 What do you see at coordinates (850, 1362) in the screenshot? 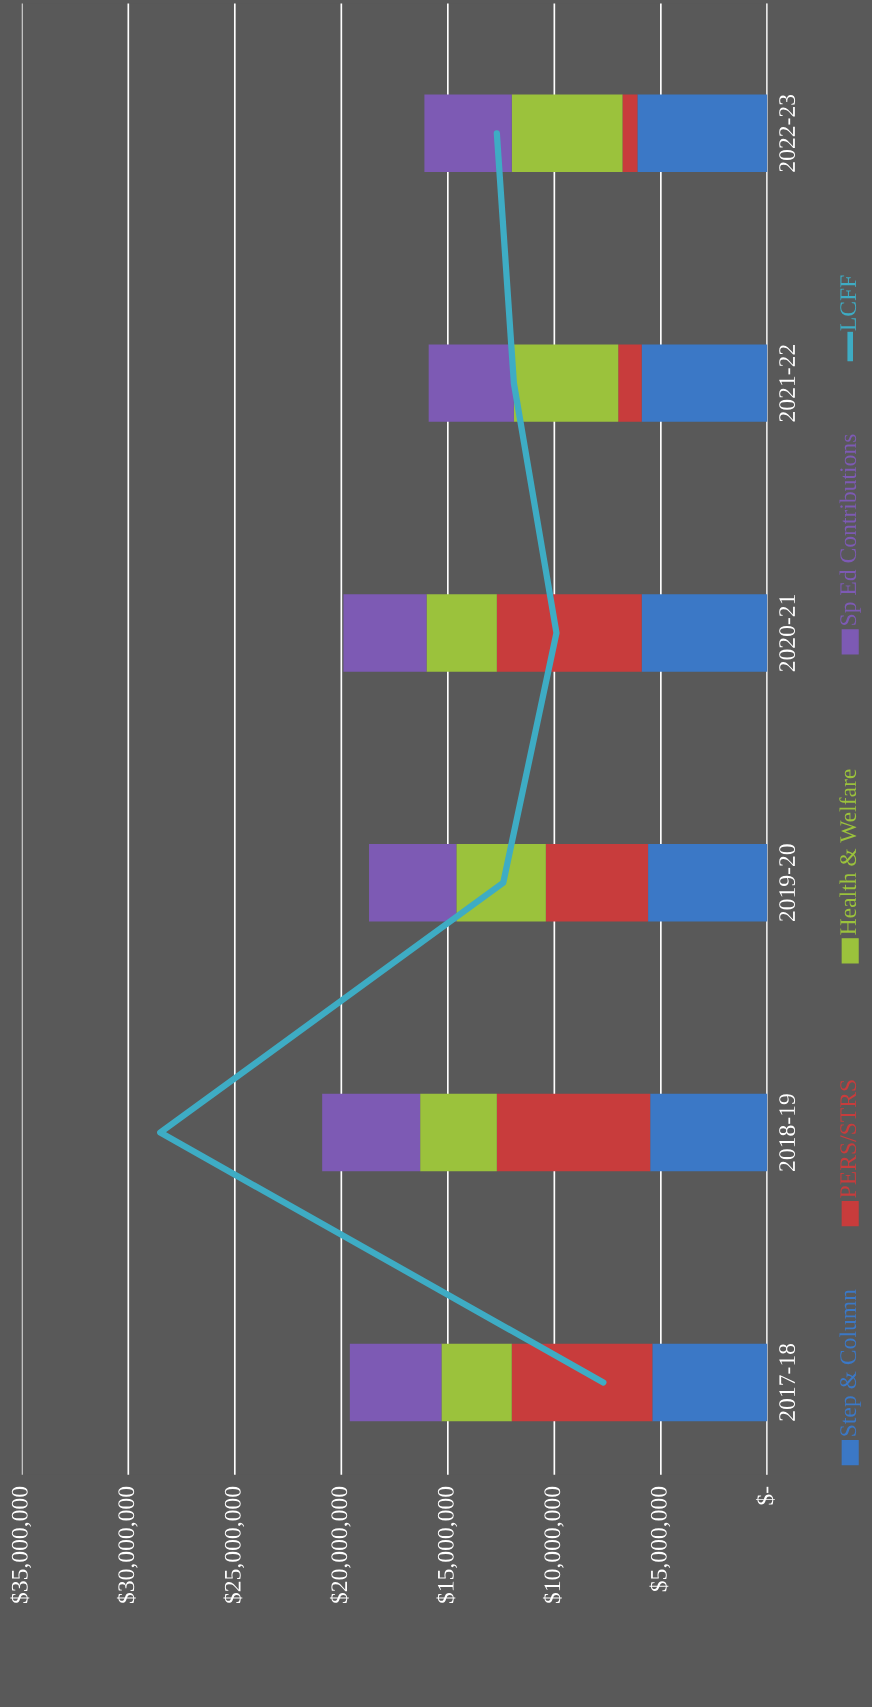
I see `text: Step & Column` at bounding box center [850, 1362].